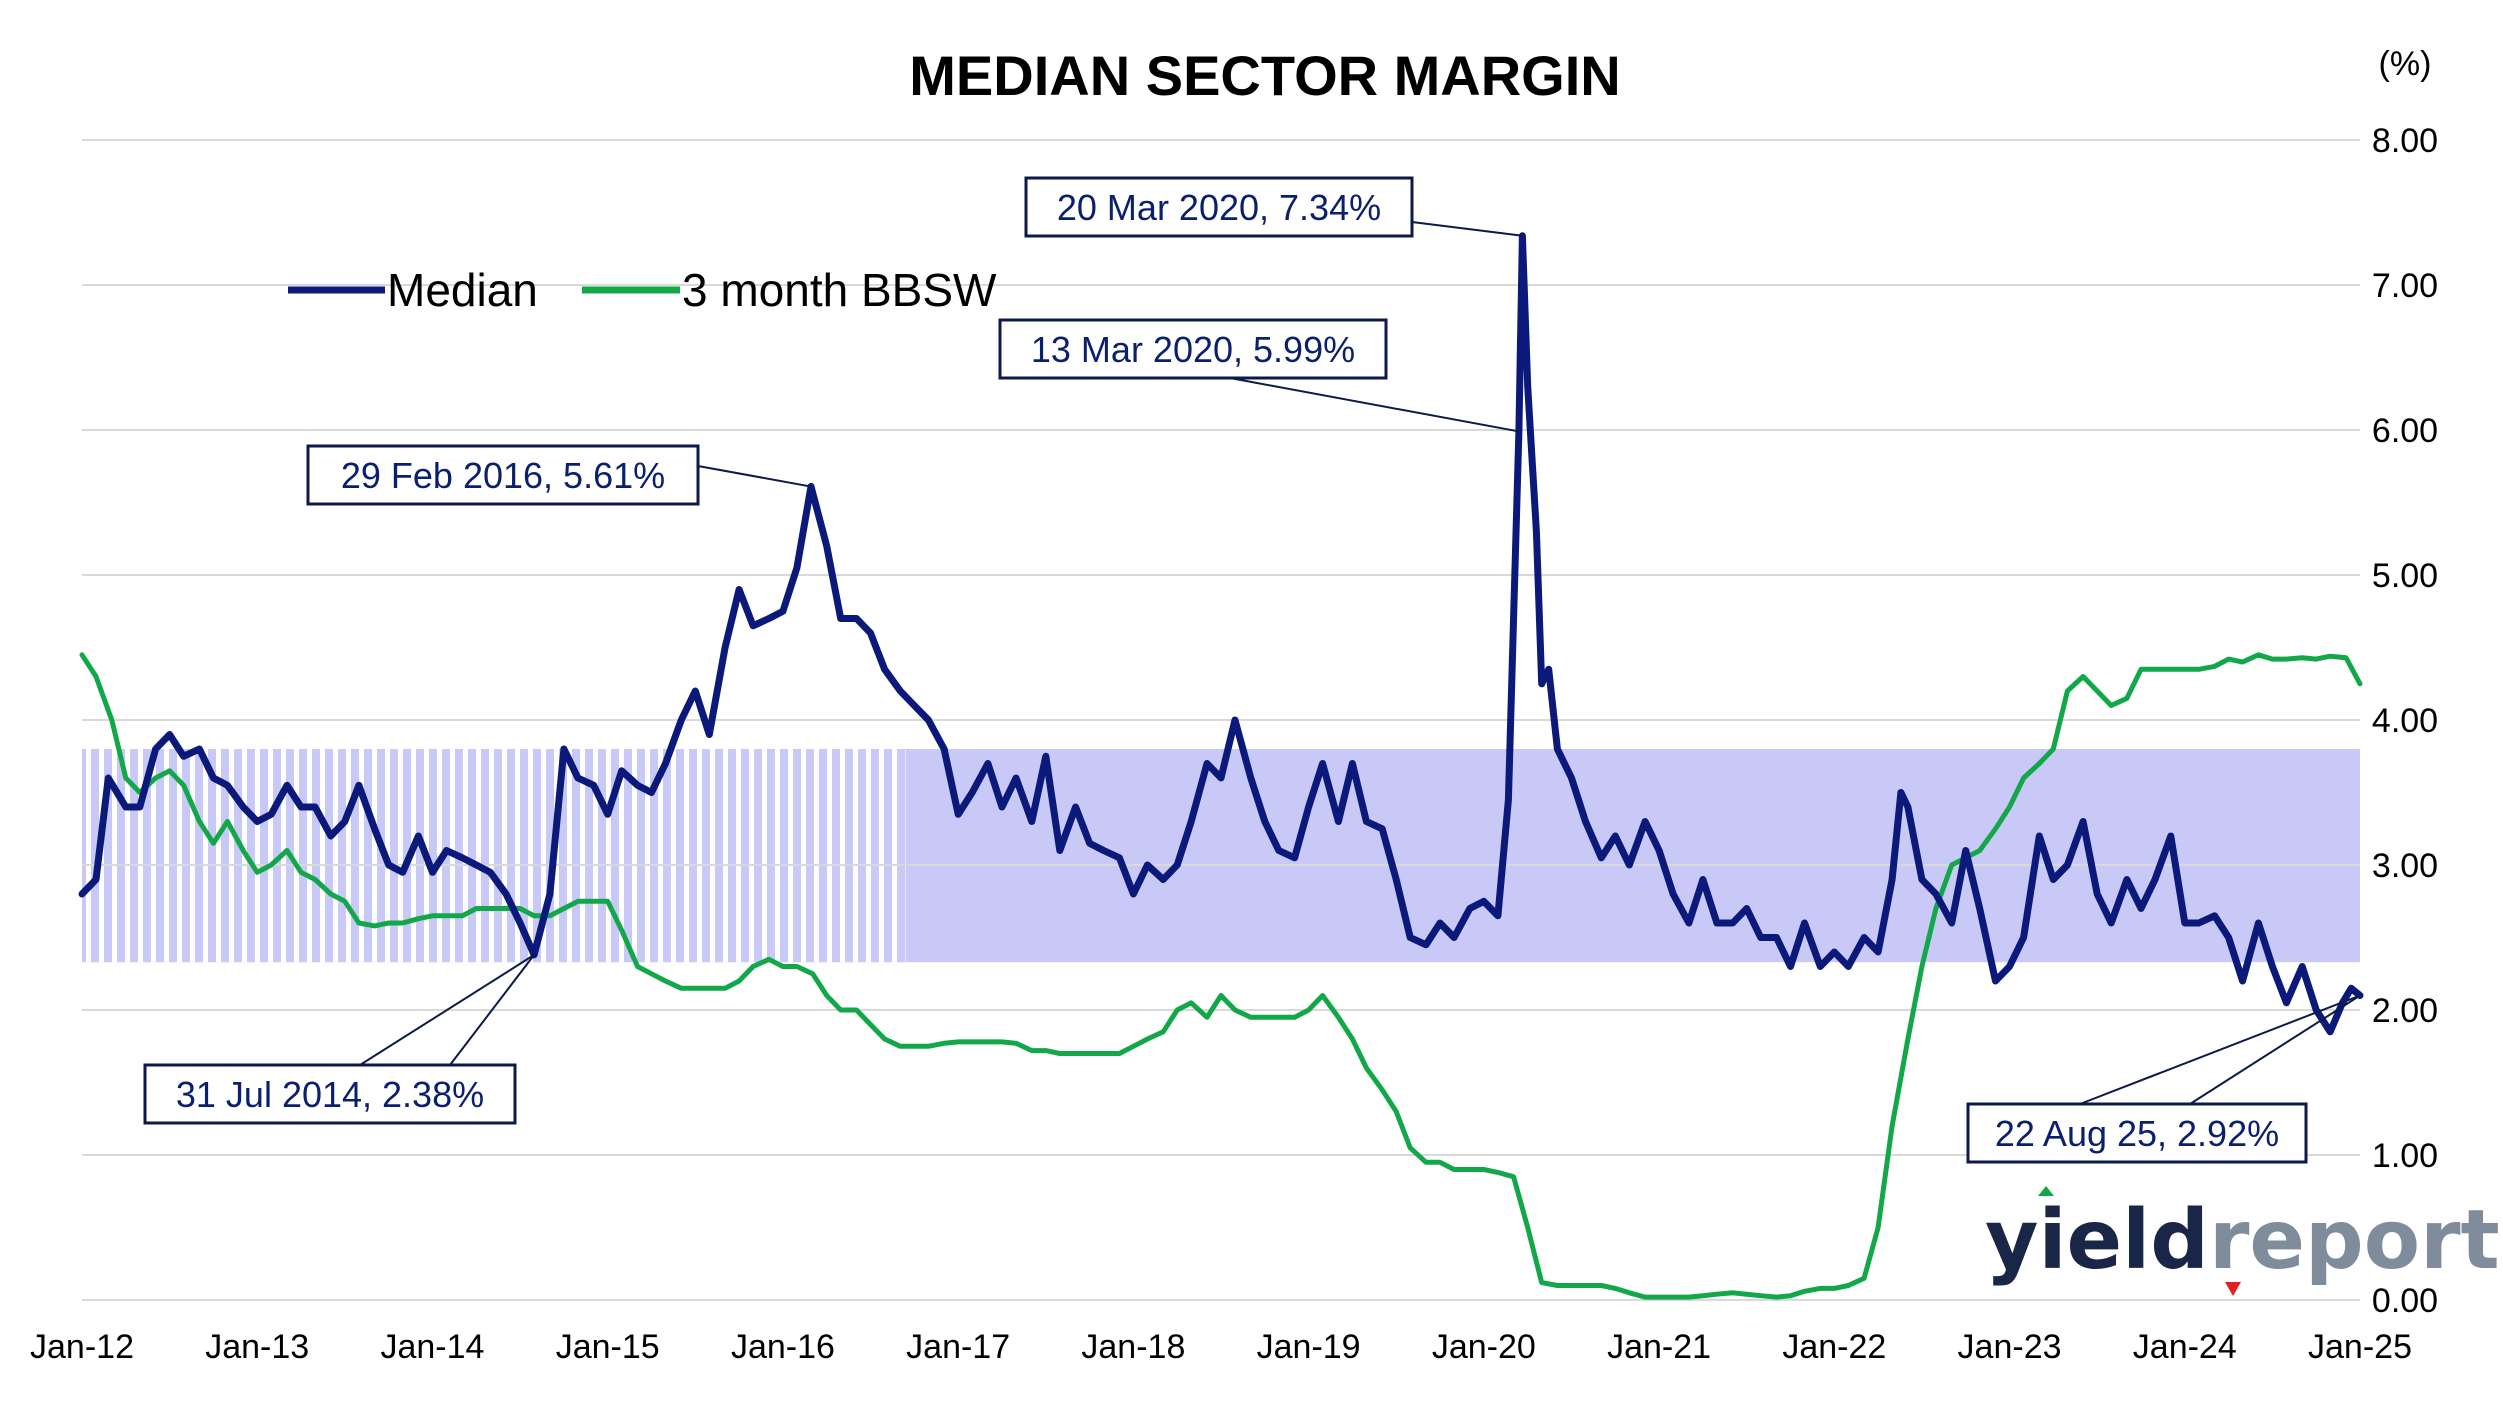 The image size is (2503, 1408). Describe the element at coordinates (1133, 1347) in the screenshot. I see `x-tick-label: Jan-18` at that location.